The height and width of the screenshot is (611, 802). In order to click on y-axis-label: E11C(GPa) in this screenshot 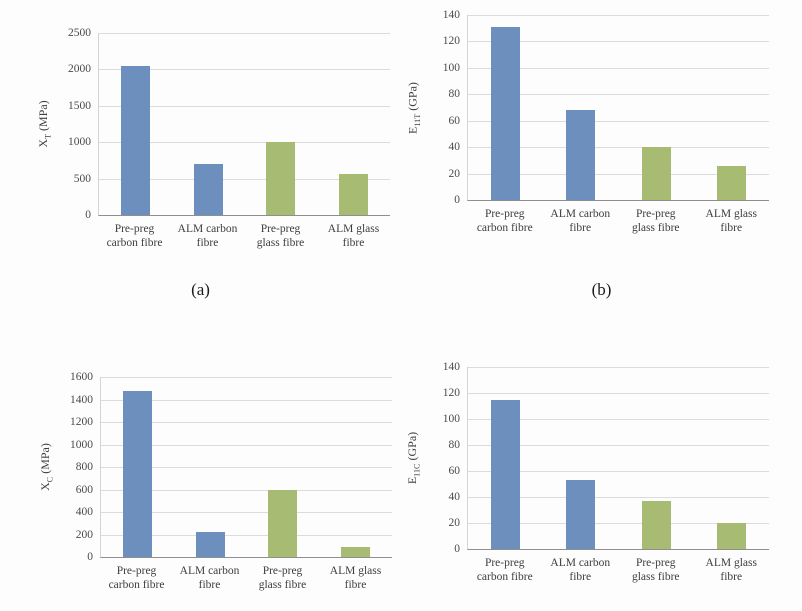, I will do `click(413, 458)`.